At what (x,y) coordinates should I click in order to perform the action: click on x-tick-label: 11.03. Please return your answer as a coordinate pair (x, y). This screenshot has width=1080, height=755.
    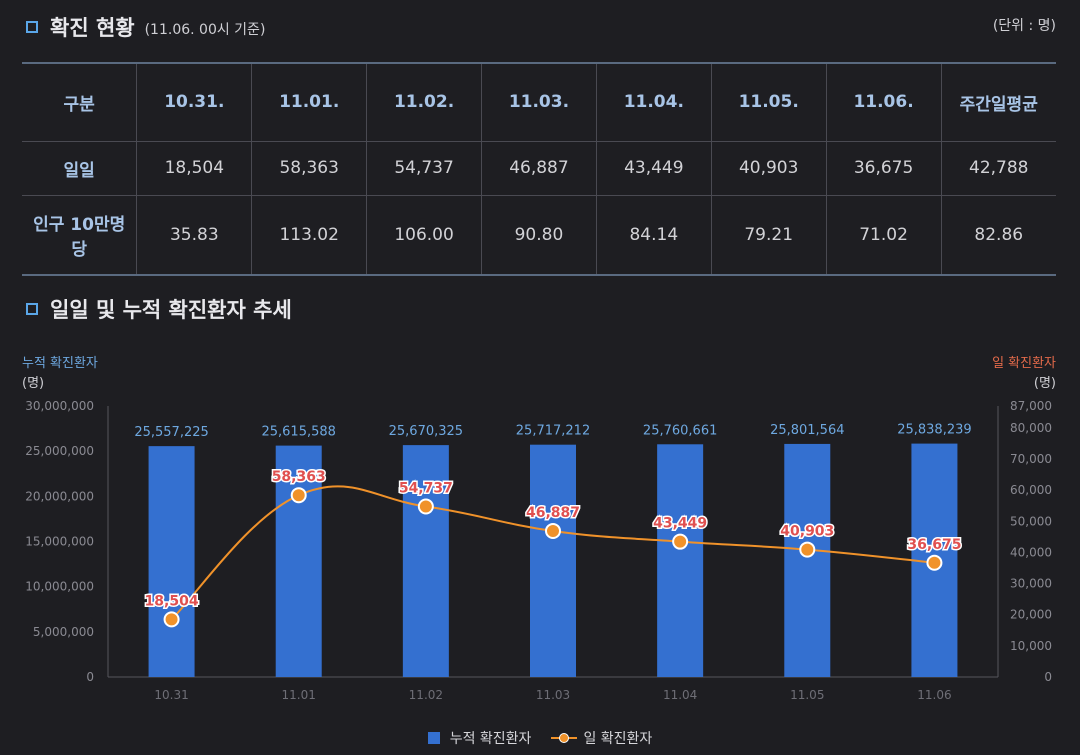
    Looking at the image, I should click on (553, 695).